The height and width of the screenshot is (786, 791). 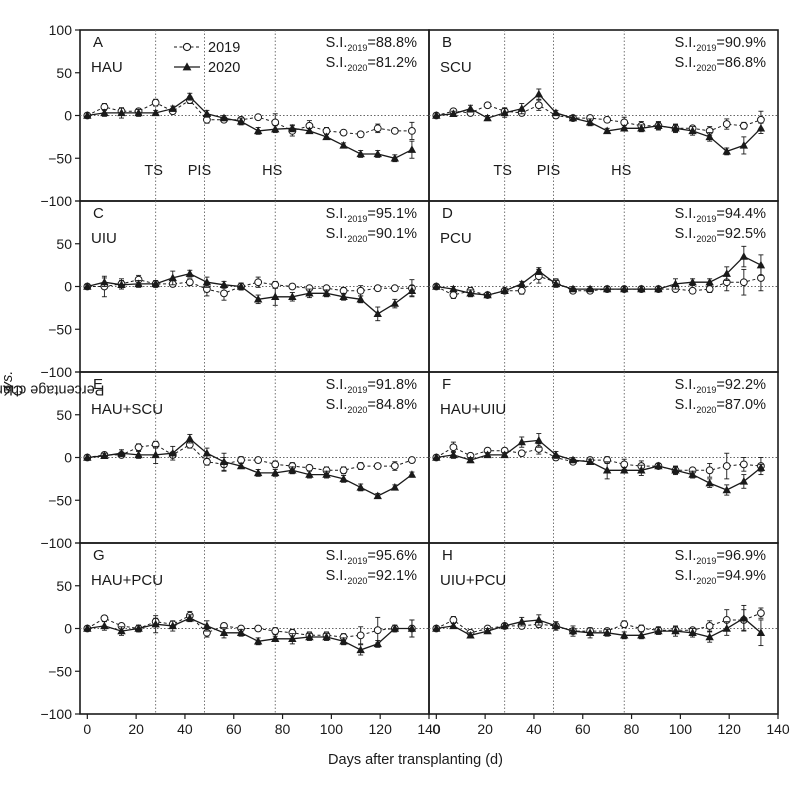 What do you see at coordinates (730, 729) in the screenshot?
I see `x-tick-label: 120` at bounding box center [730, 729].